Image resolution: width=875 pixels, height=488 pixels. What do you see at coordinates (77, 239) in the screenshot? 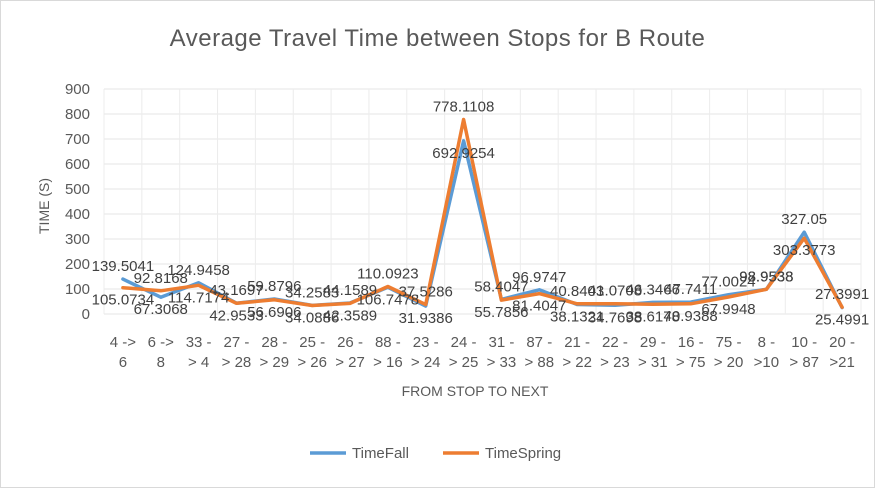
I see `y-tick-label: 300` at bounding box center [77, 239].